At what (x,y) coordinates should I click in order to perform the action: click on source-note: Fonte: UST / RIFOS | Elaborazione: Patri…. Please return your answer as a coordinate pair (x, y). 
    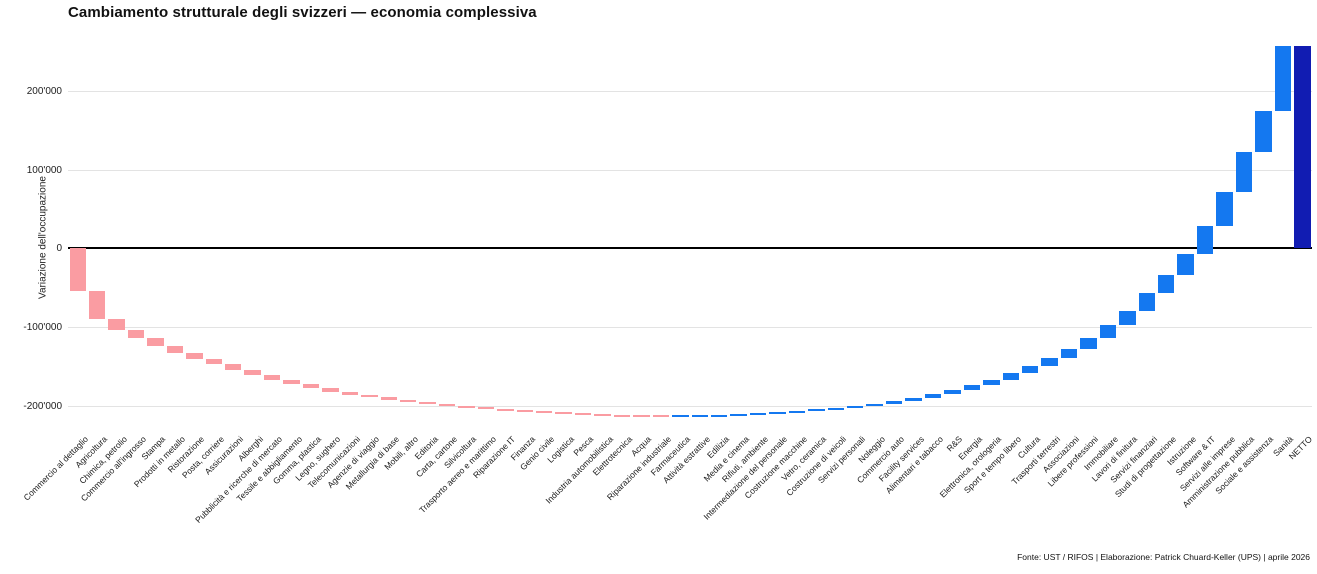
    Looking at the image, I should click on (1163, 557).